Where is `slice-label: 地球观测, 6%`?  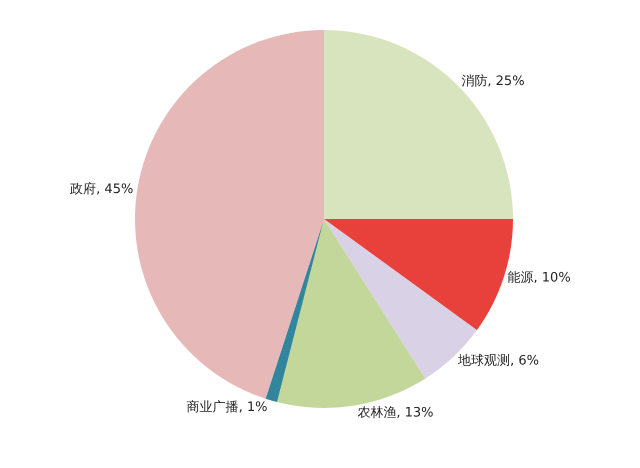
slice-label: 地球观测, 6% is located at coordinates (498, 360).